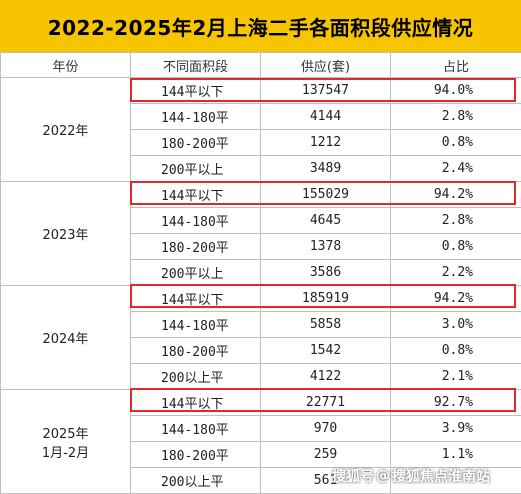 The height and width of the screenshot is (494, 521). Describe the element at coordinates (65, 337) in the screenshot. I see `year-cell: 2024年` at that location.